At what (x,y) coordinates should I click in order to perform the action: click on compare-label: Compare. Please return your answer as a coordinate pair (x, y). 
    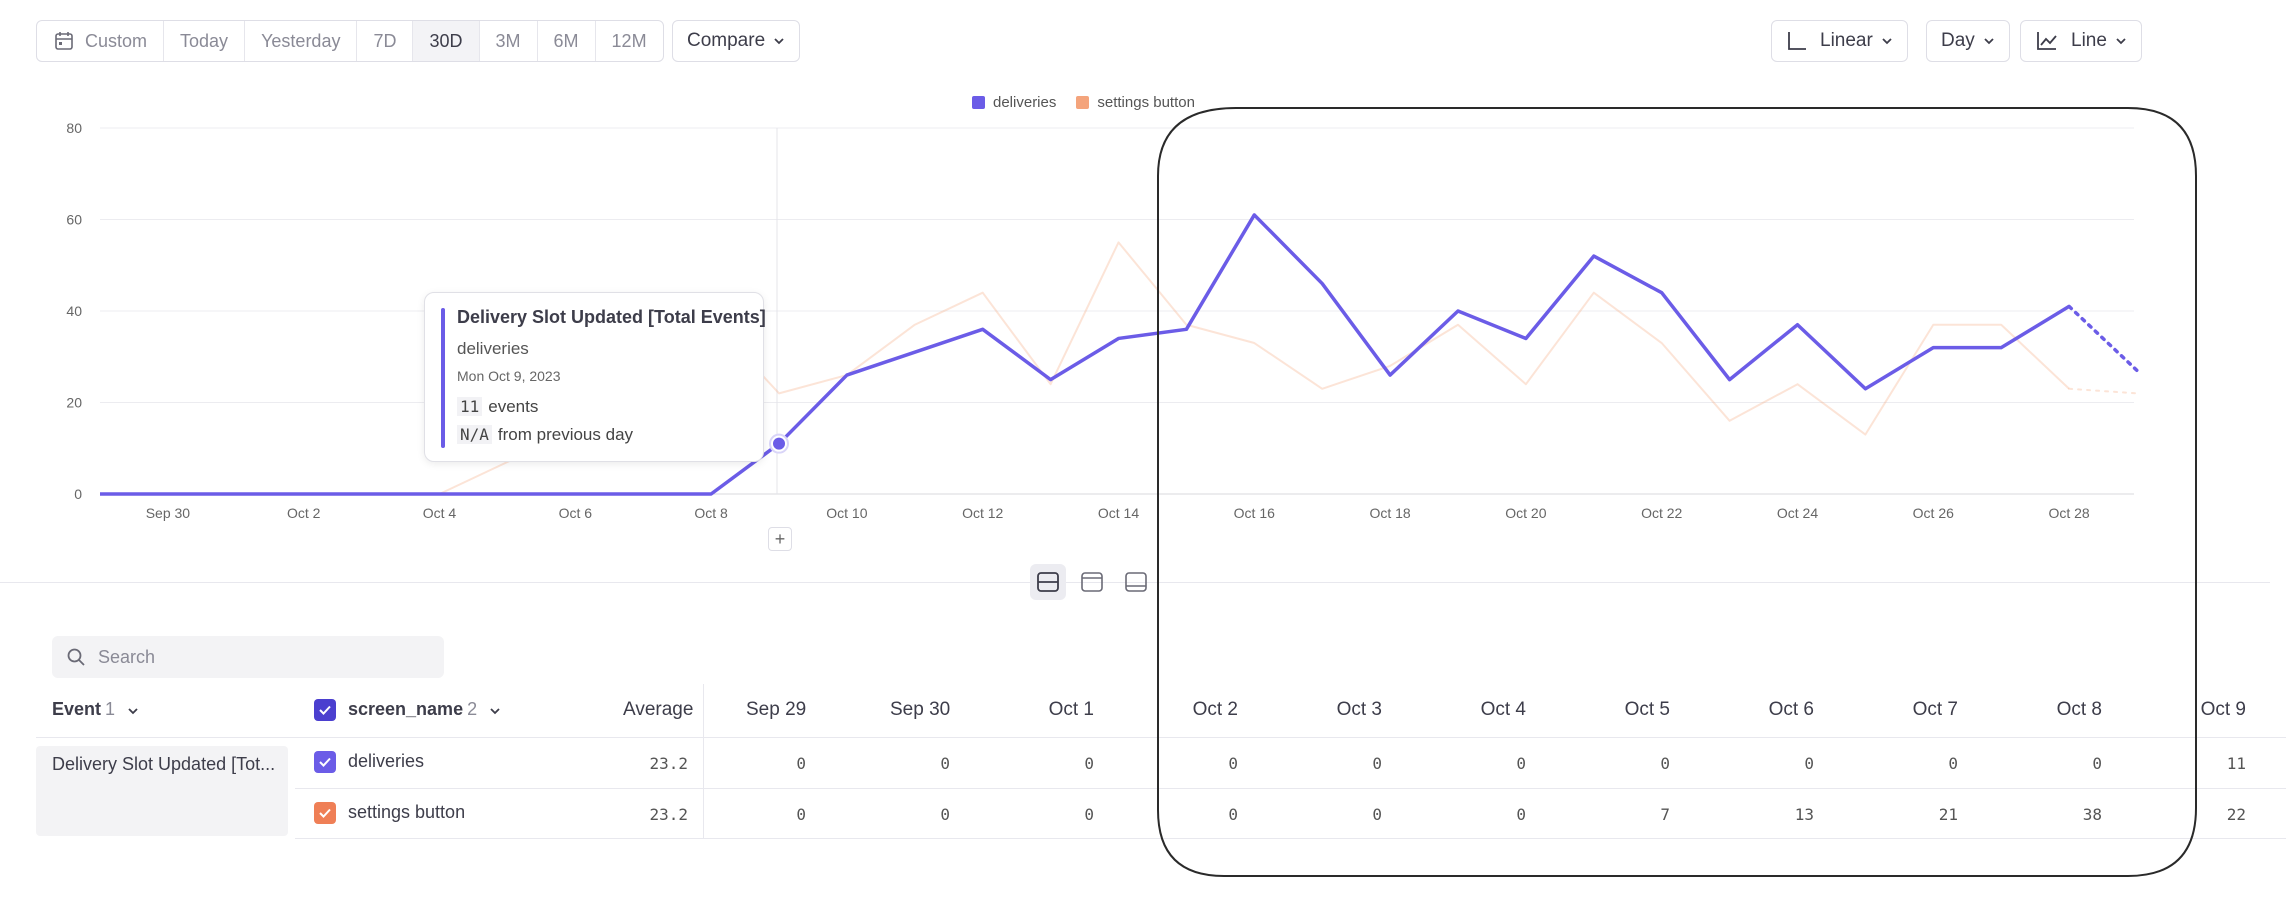
    Looking at the image, I should click on (726, 40).